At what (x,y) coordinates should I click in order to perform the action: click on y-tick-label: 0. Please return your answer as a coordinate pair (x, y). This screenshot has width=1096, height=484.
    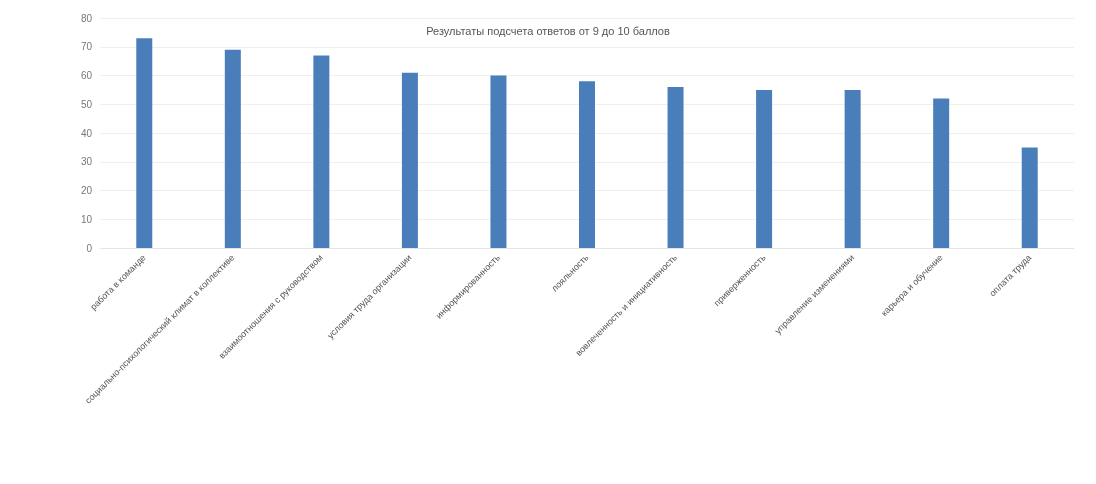
    Looking at the image, I should click on (89, 248).